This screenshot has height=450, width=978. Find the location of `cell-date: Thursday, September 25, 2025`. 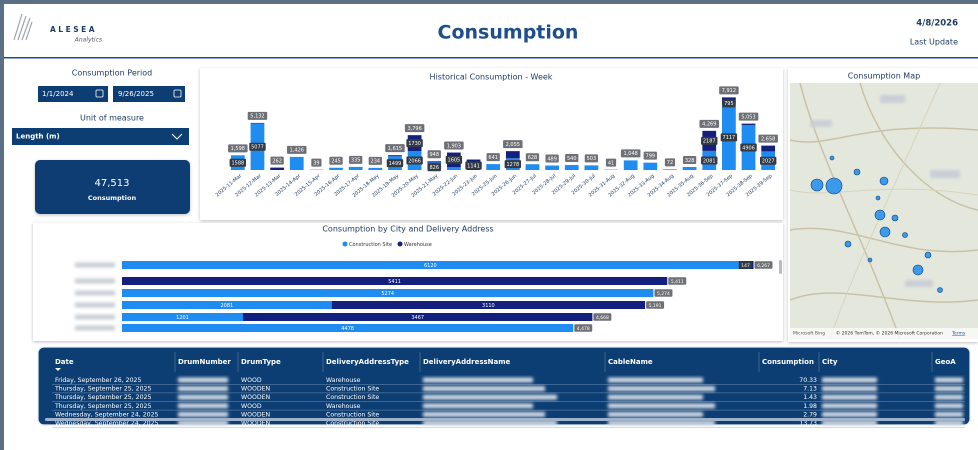

cell-date: Thursday, September 25, 2025 is located at coordinates (102, 397).